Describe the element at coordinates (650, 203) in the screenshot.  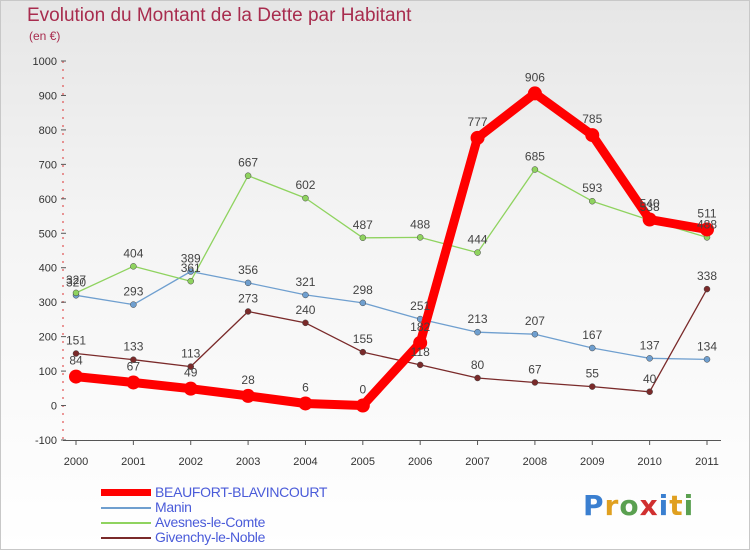
I see `data-label: 540` at that location.